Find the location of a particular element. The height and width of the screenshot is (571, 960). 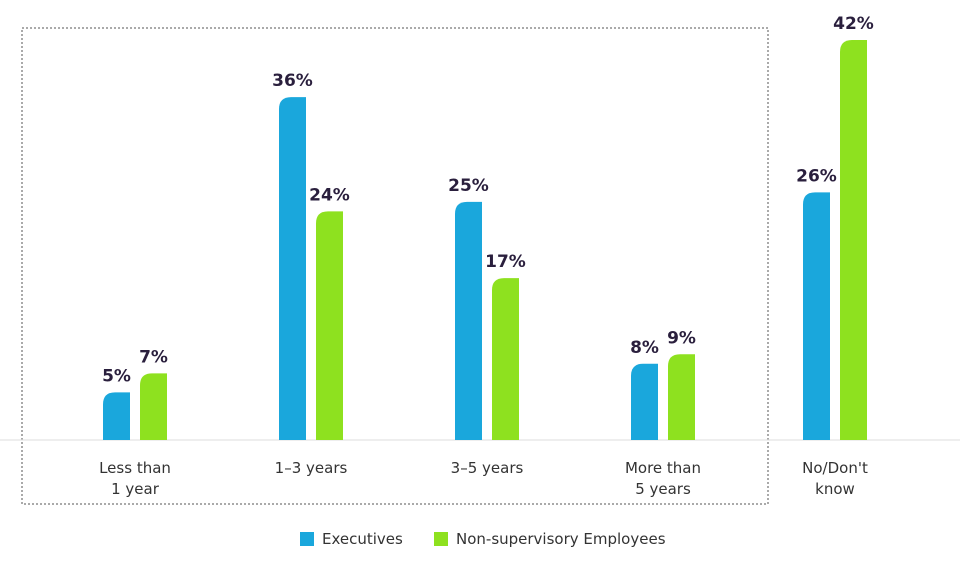

category-label-4-line-1: know is located at coordinates (835, 489).